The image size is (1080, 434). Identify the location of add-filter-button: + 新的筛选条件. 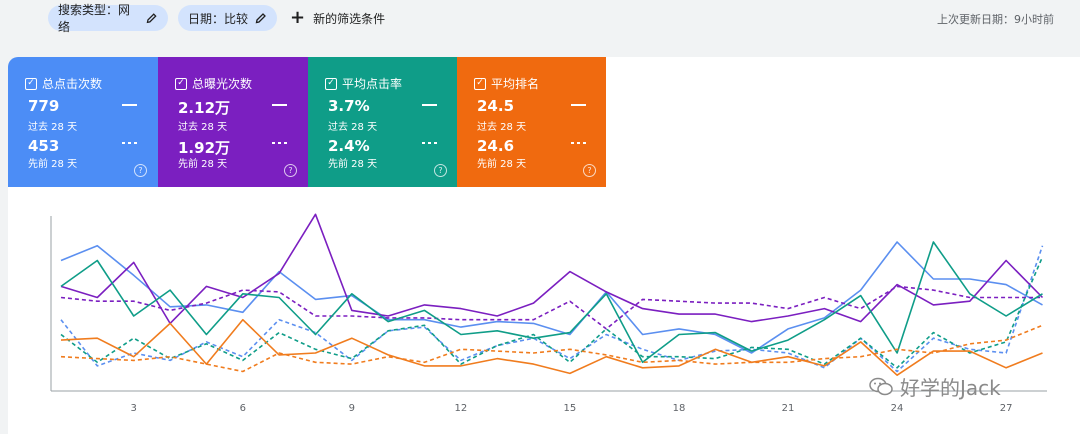
(337, 18).